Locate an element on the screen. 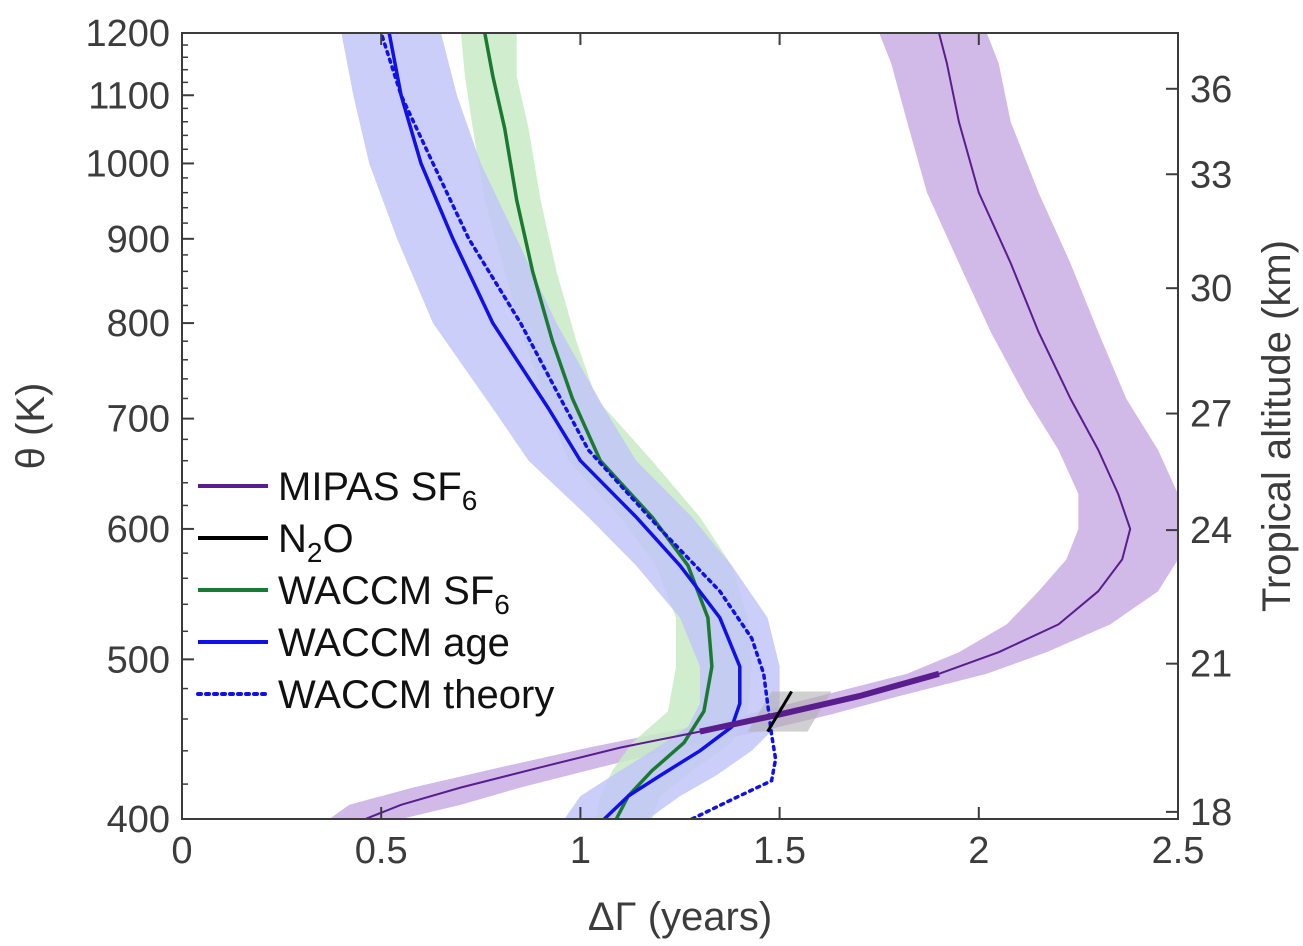 Image resolution: width=1303 pixels, height=946 pixels. y-tick-label: 900 is located at coordinates (138, 240).